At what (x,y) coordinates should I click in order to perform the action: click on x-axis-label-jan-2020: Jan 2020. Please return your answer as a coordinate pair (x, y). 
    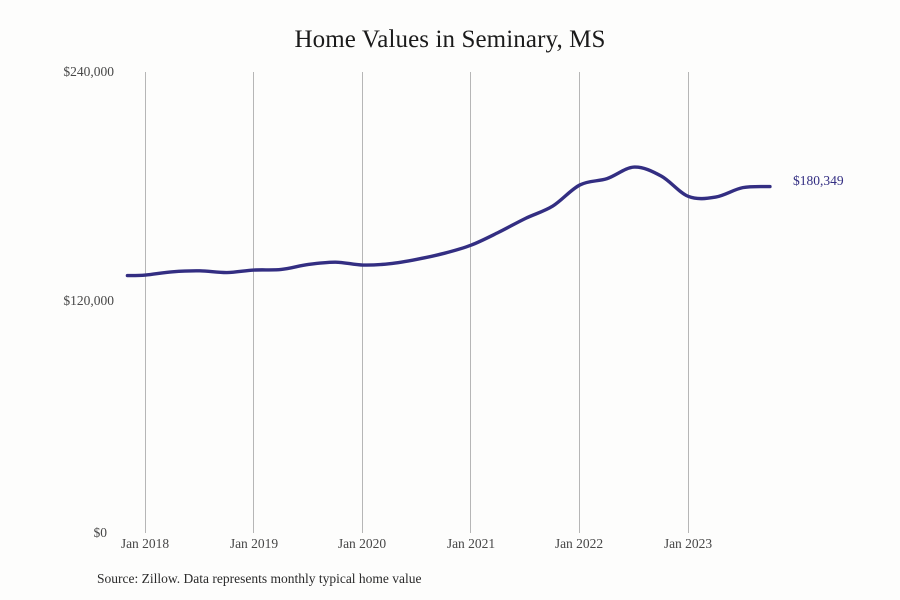
    Looking at the image, I should click on (362, 543).